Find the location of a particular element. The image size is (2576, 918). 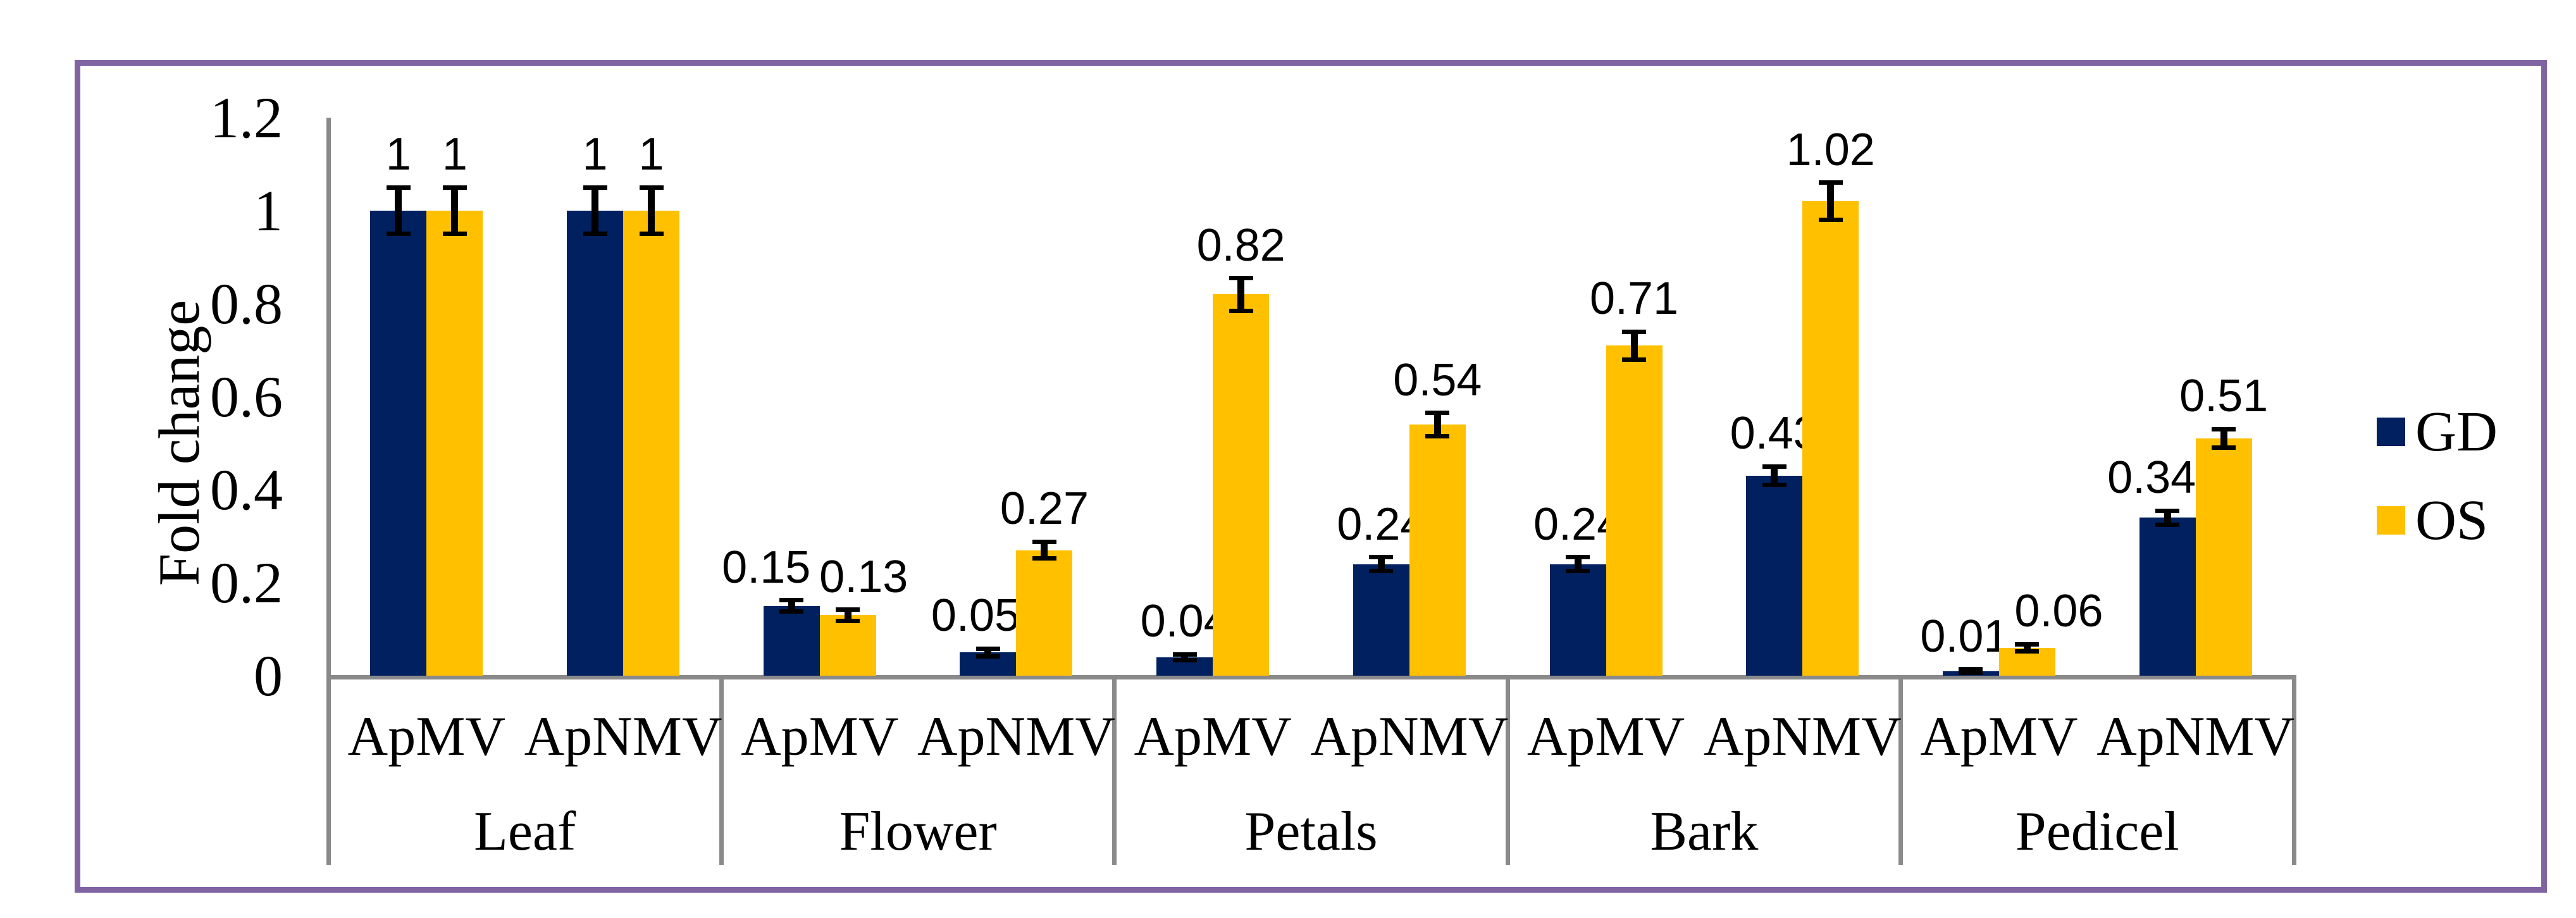

error-bar-cap-top-leaf-apmv-gd is located at coordinates (398, 187).